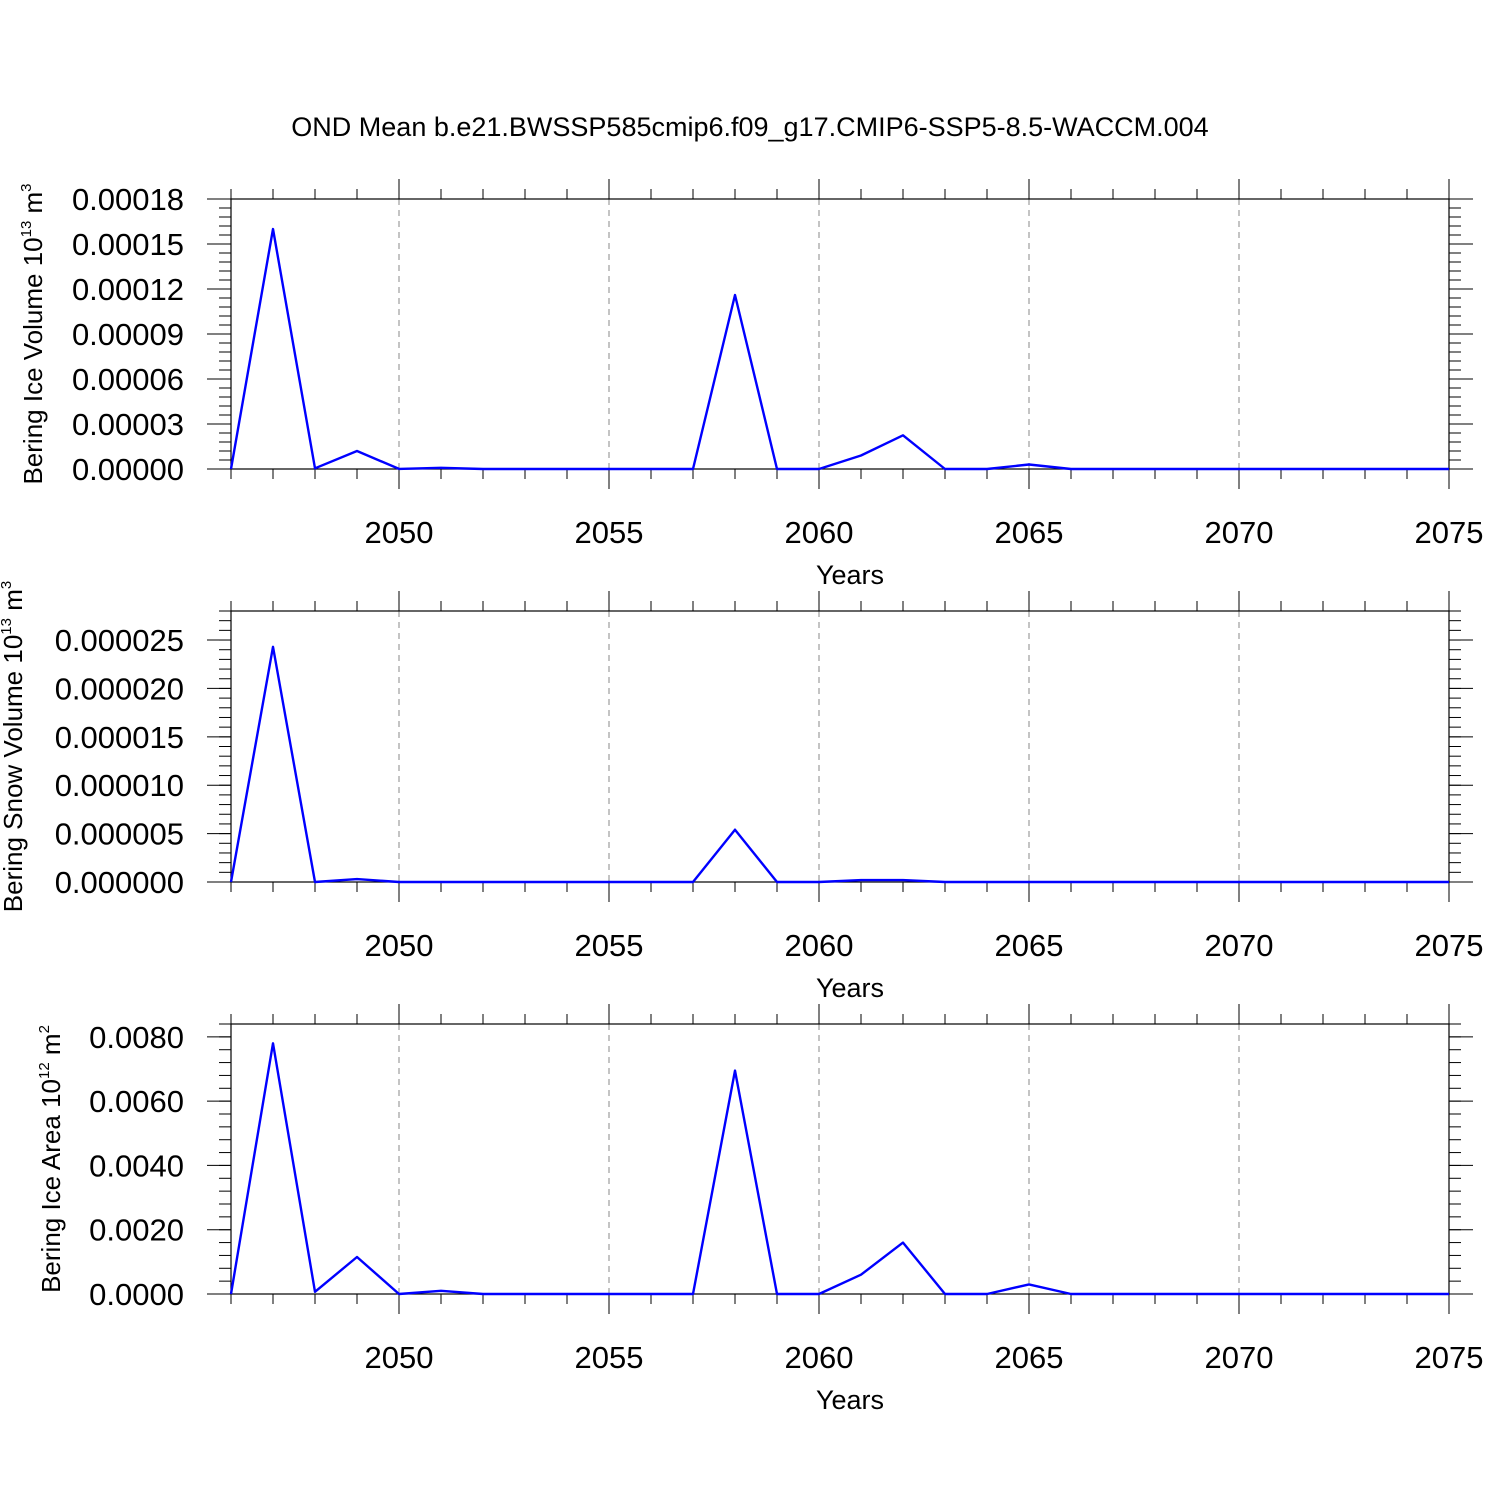  I want to click on y-tick-label: 0.000010, so click(119, 785).